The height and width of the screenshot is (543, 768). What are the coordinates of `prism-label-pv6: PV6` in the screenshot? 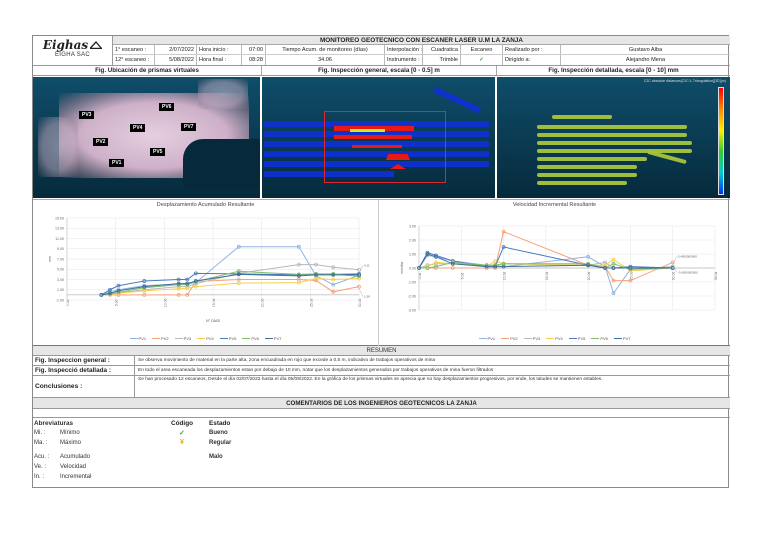 It's located at (167, 107).